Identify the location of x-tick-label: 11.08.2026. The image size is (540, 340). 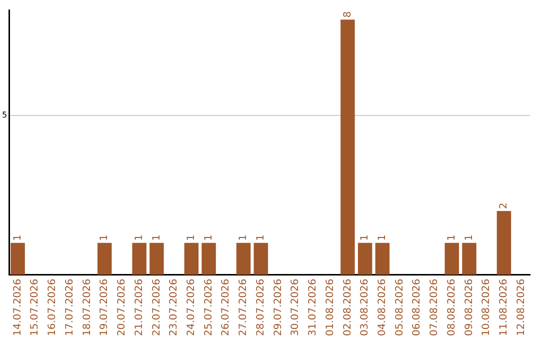
(504, 307).